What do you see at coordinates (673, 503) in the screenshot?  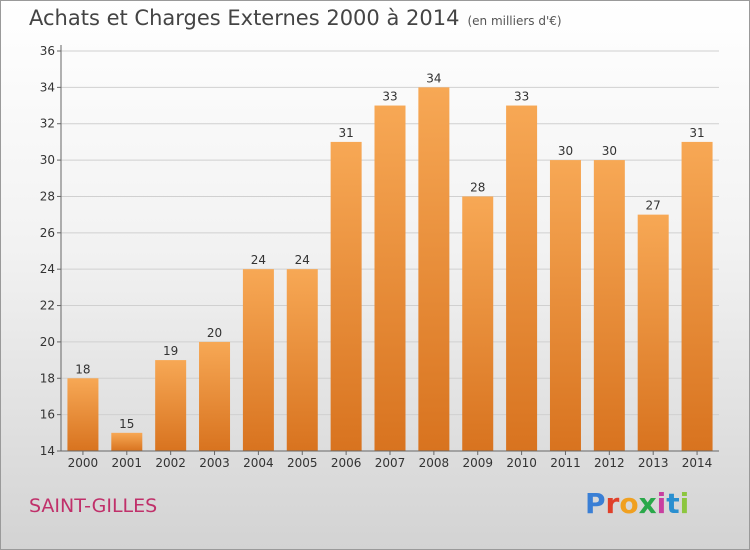 I see `logo-letter: t` at bounding box center [673, 503].